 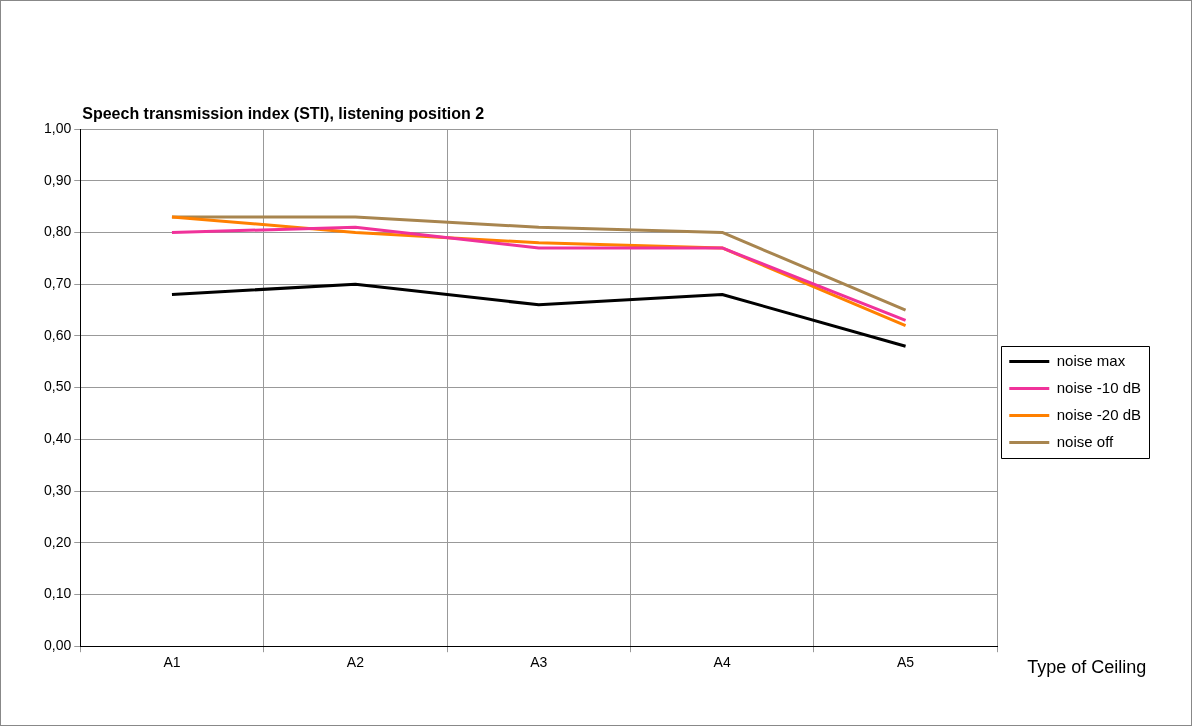 What do you see at coordinates (58, 179) in the screenshot?
I see `y-tick-label: 0,90` at bounding box center [58, 179].